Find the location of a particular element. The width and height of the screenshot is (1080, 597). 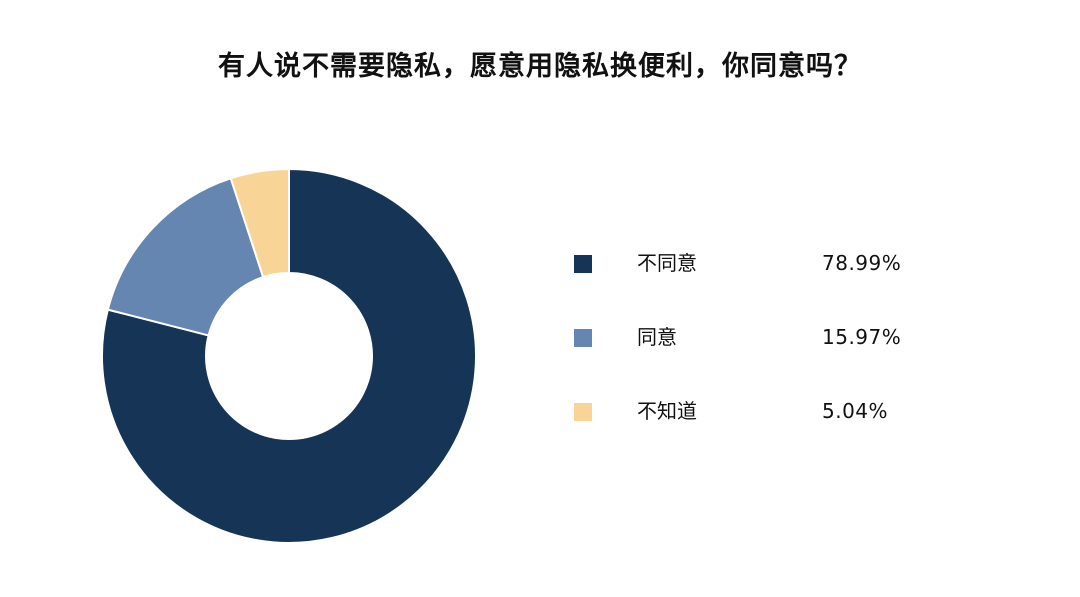

legend-item: 同意 15.97% is located at coordinates (752, 358).